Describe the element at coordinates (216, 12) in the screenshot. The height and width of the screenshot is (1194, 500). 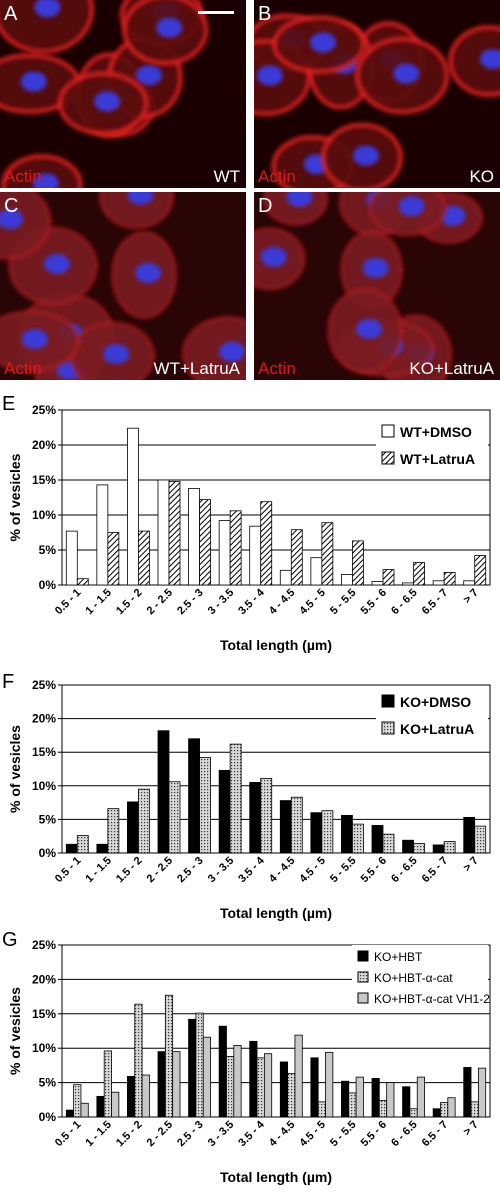
I see `scale-bar` at that location.